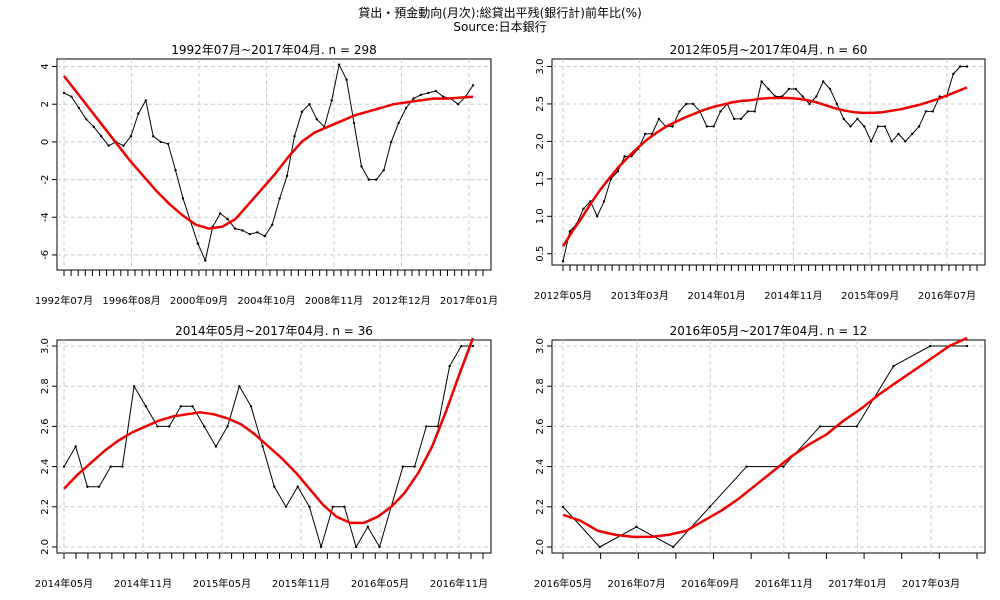 The image size is (1000, 600). I want to click on x-tick-label: 2008年11月, so click(334, 300).